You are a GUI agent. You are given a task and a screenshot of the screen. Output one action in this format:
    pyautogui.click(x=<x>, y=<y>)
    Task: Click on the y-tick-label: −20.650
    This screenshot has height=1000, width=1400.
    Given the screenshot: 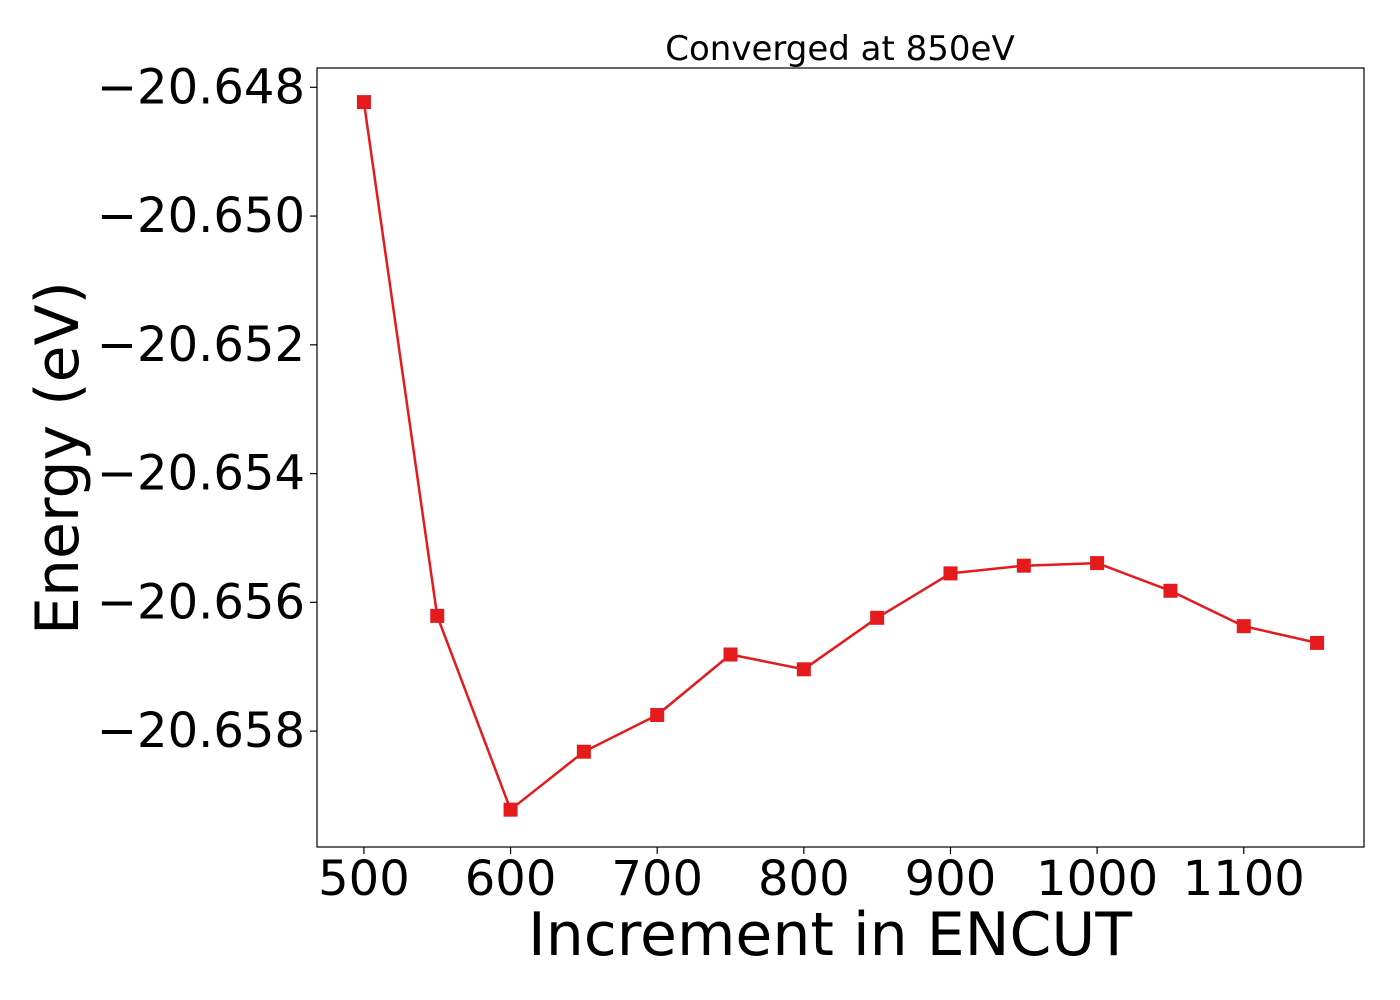 What is the action you would take?
    pyautogui.click(x=201, y=216)
    